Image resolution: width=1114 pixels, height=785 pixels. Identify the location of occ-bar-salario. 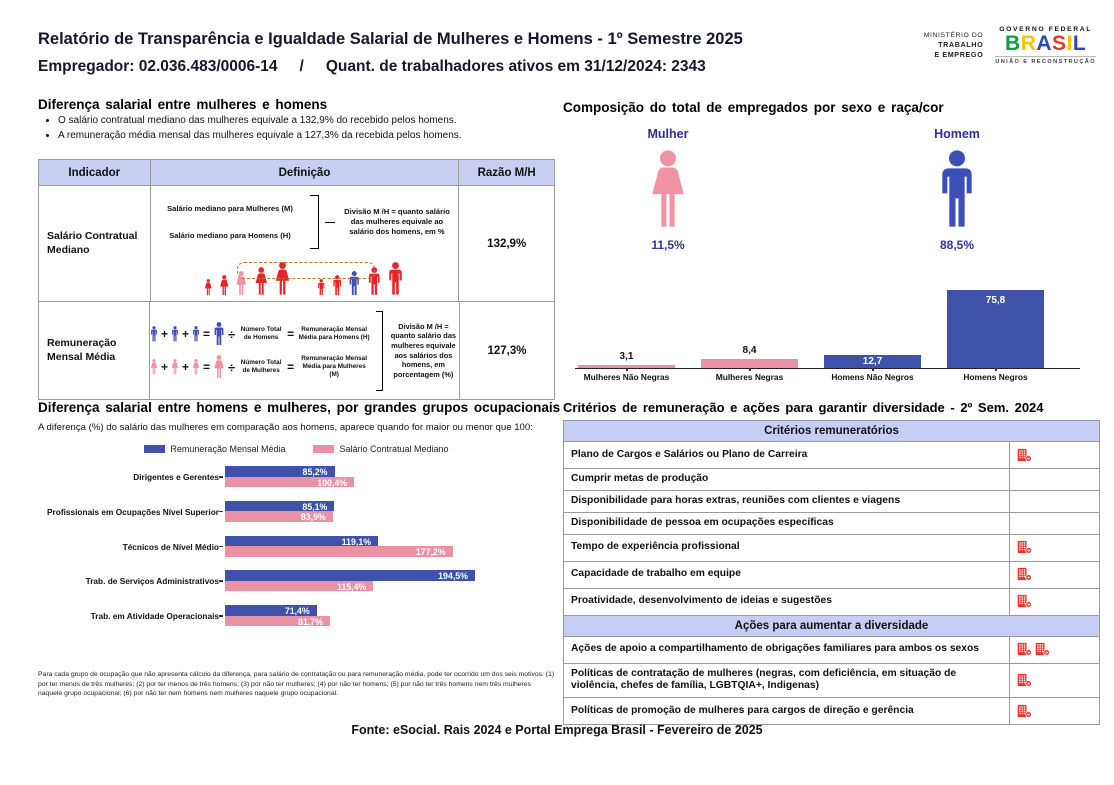
(339, 551).